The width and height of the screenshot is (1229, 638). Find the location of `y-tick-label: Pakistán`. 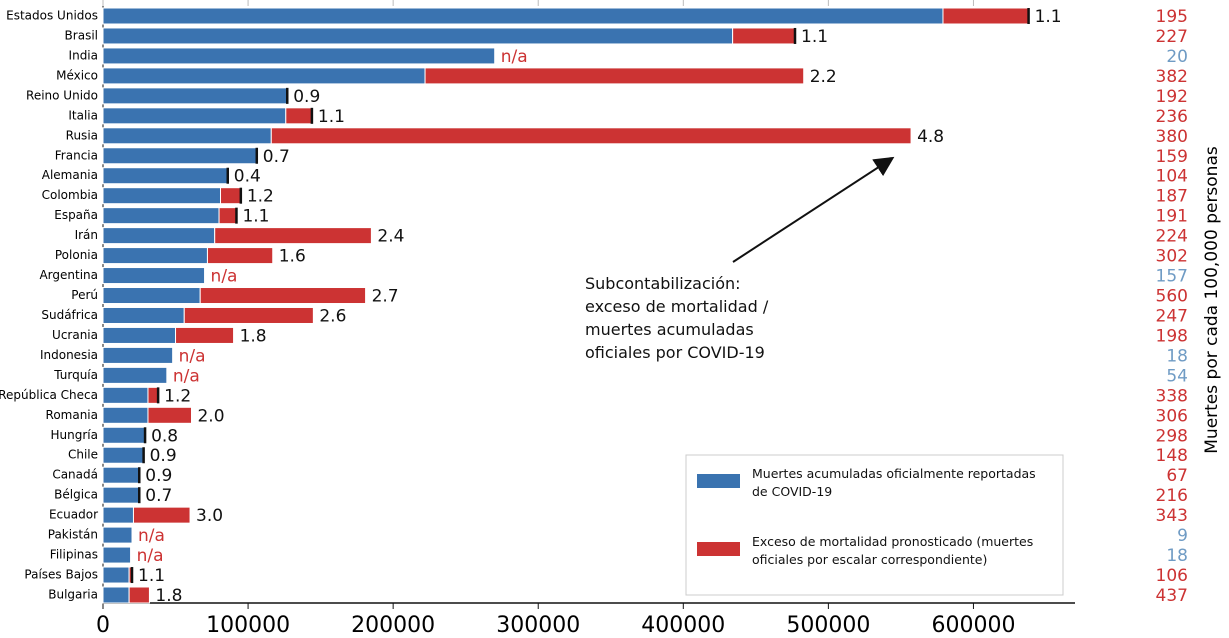

y-tick-label: Pakistán is located at coordinates (73, 535).